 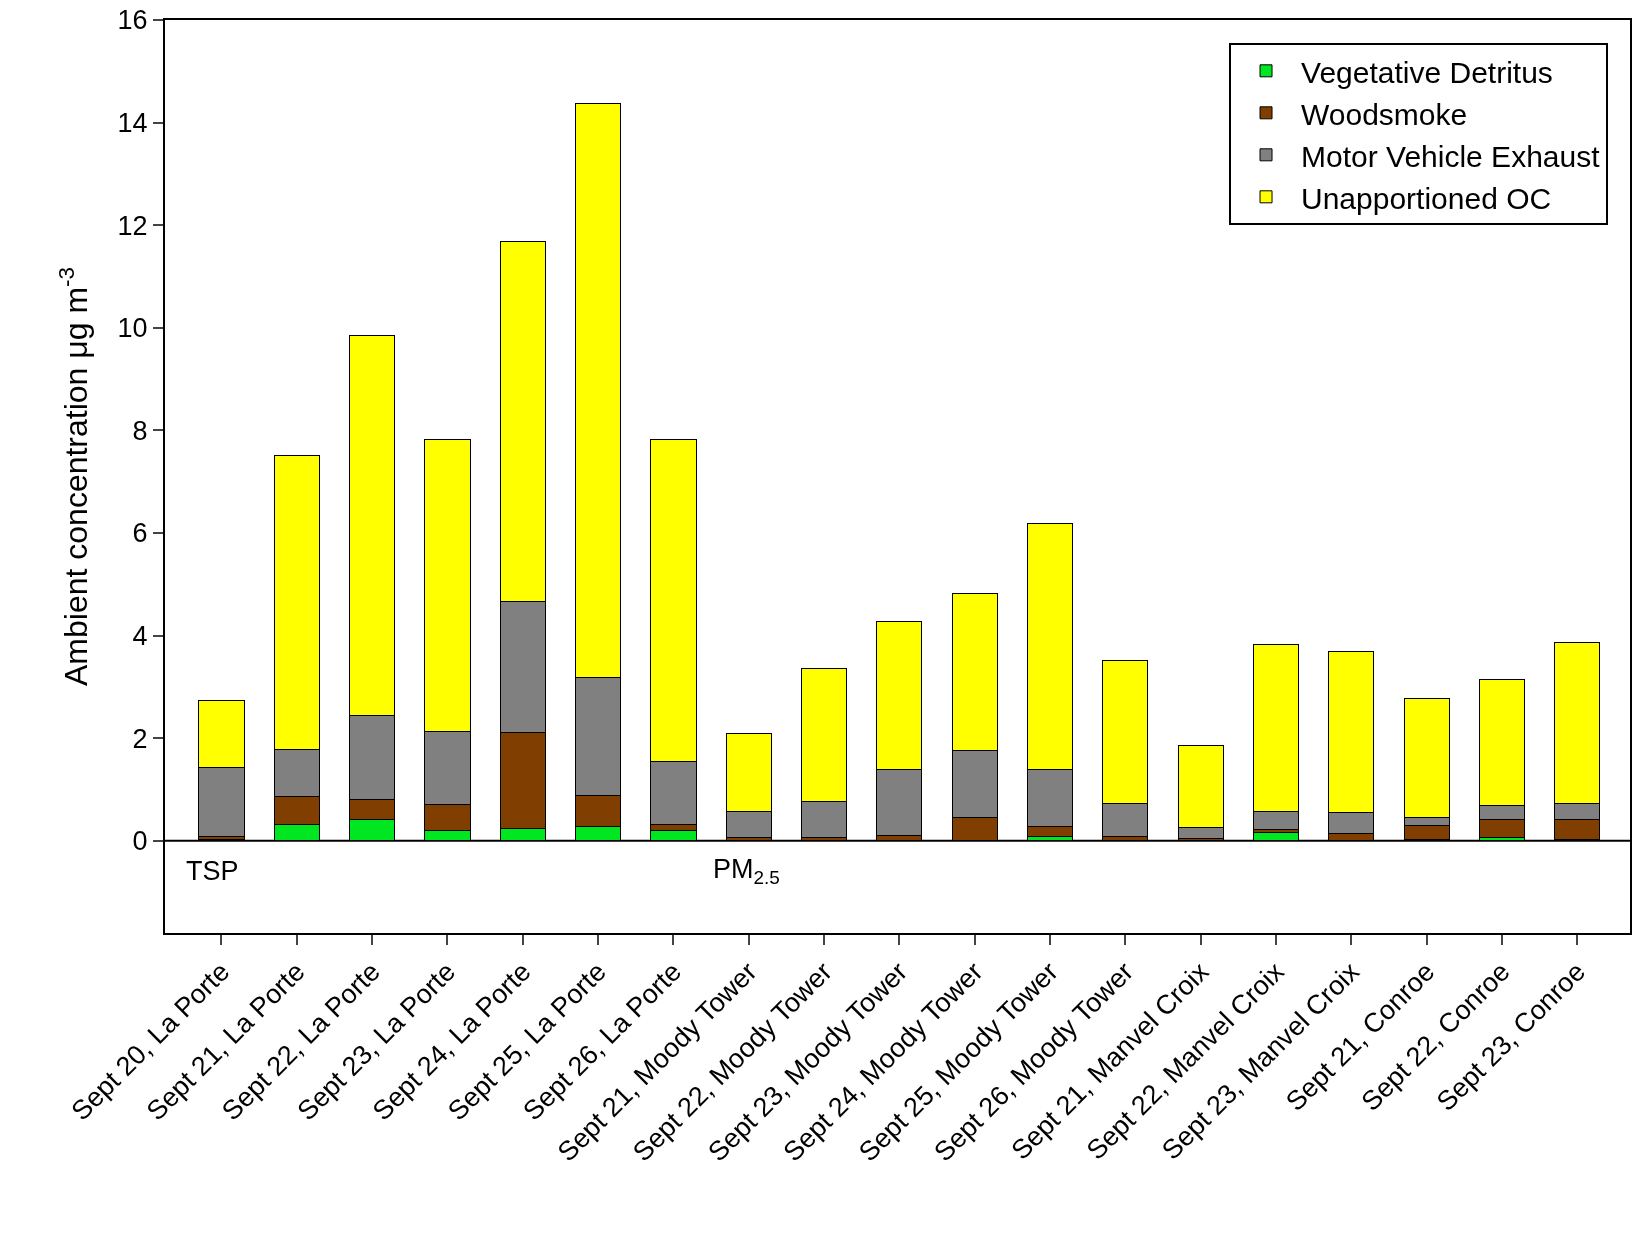 What do you see at coordinates (132, 328) in the screenshot?
I see `y-tick-label: 10` at bounding box center [132, 328].